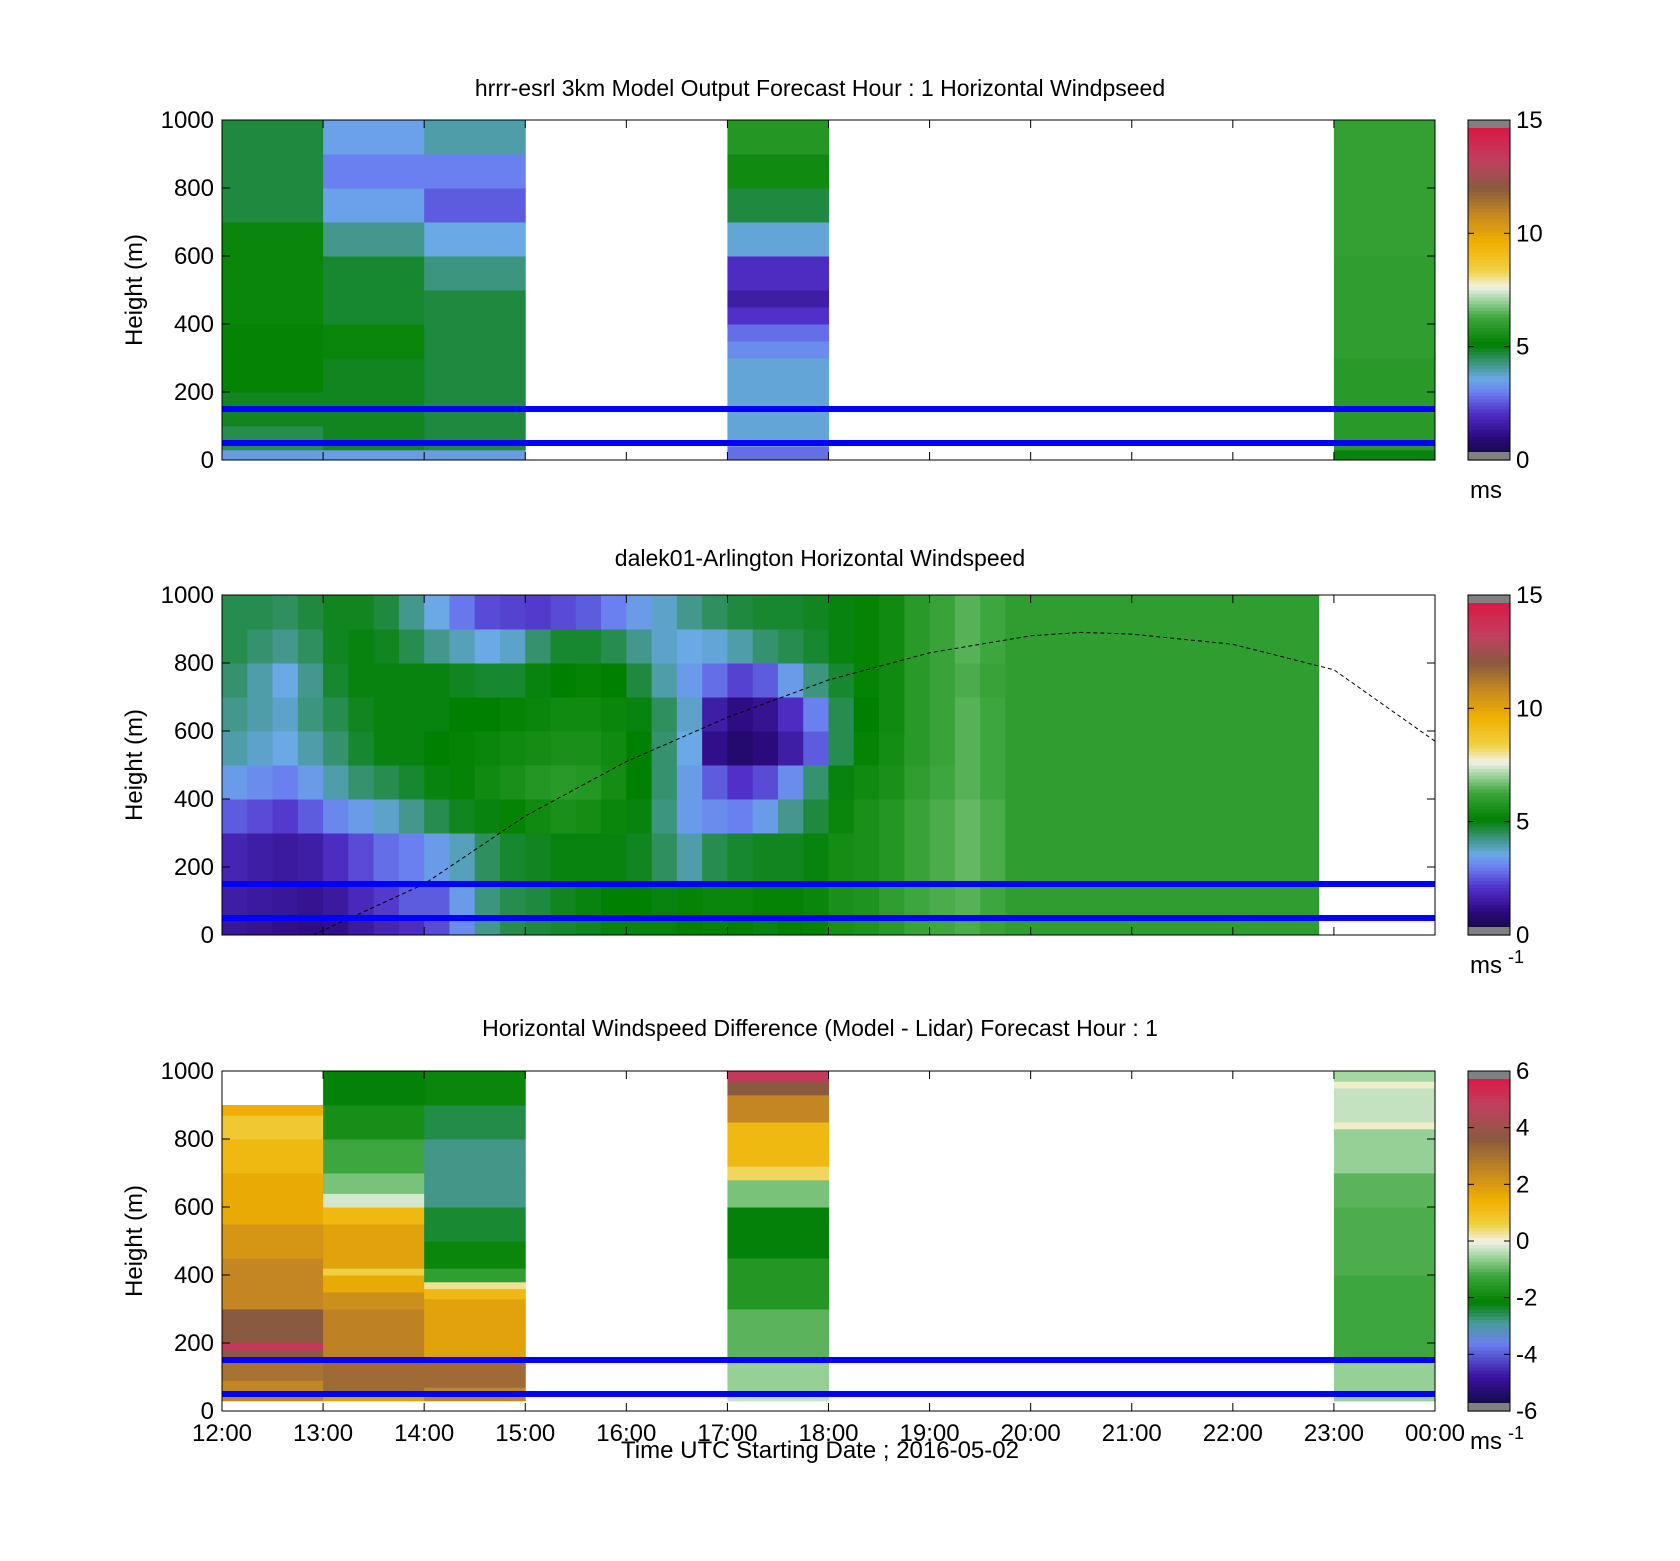  I want to click on x-tick-label: 14:00, so click(424, 1433).